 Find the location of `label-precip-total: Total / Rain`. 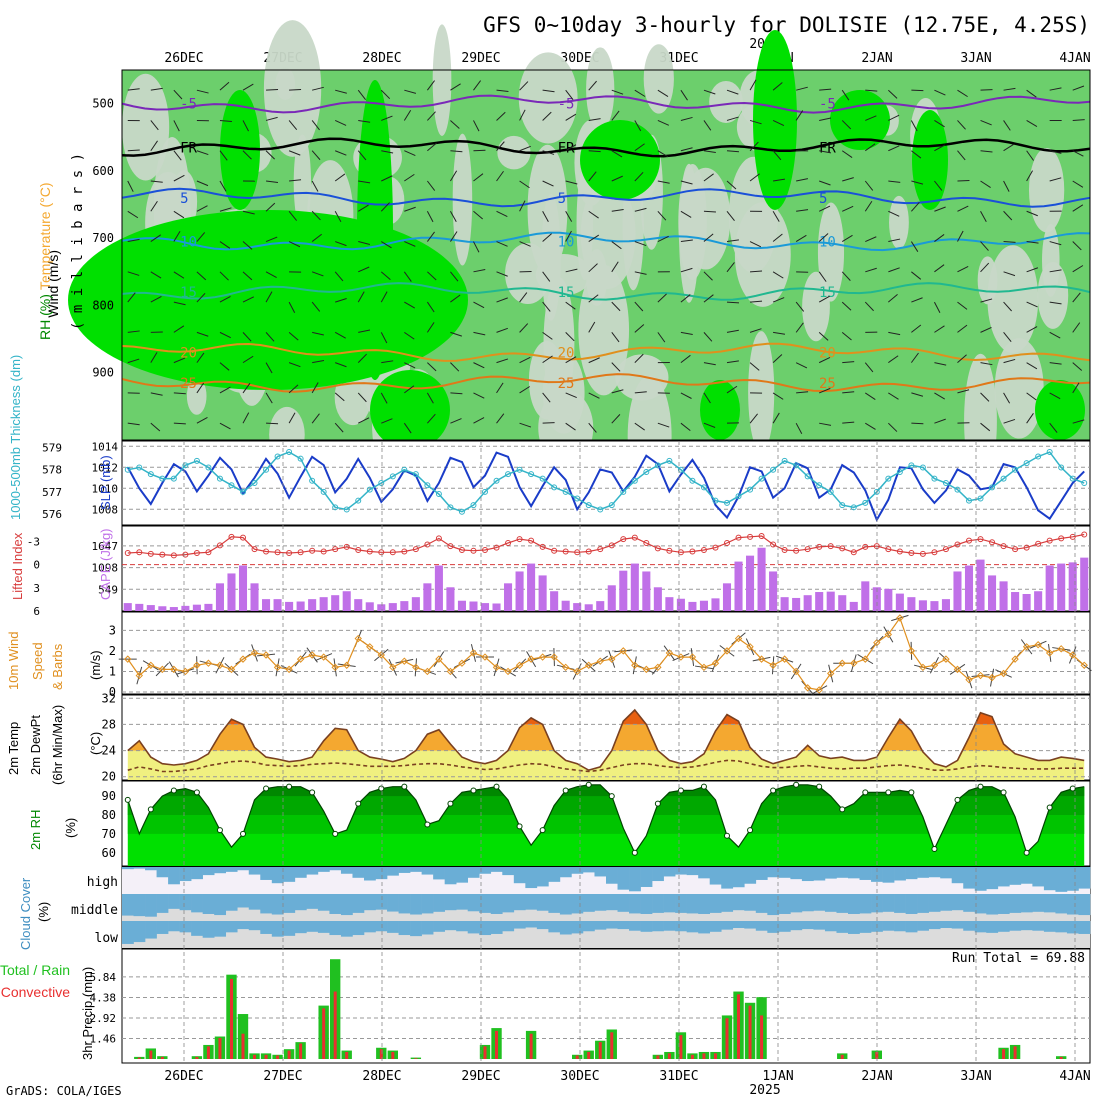

label-precip-total: Total / Rain is located at coordinates (35, 970).